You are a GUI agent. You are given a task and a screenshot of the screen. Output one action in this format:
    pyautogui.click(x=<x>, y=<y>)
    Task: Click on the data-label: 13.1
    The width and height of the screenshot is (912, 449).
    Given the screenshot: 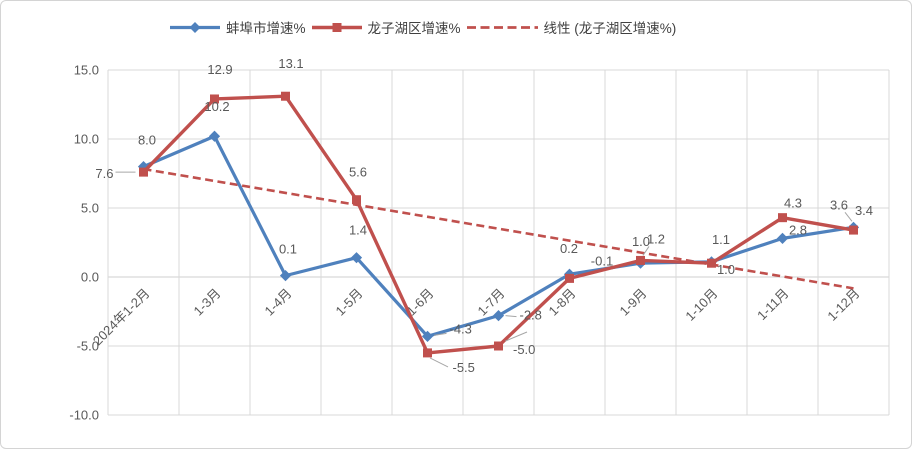 What is the action you would take?
    pyautogui.click(x=290, y=63)
    